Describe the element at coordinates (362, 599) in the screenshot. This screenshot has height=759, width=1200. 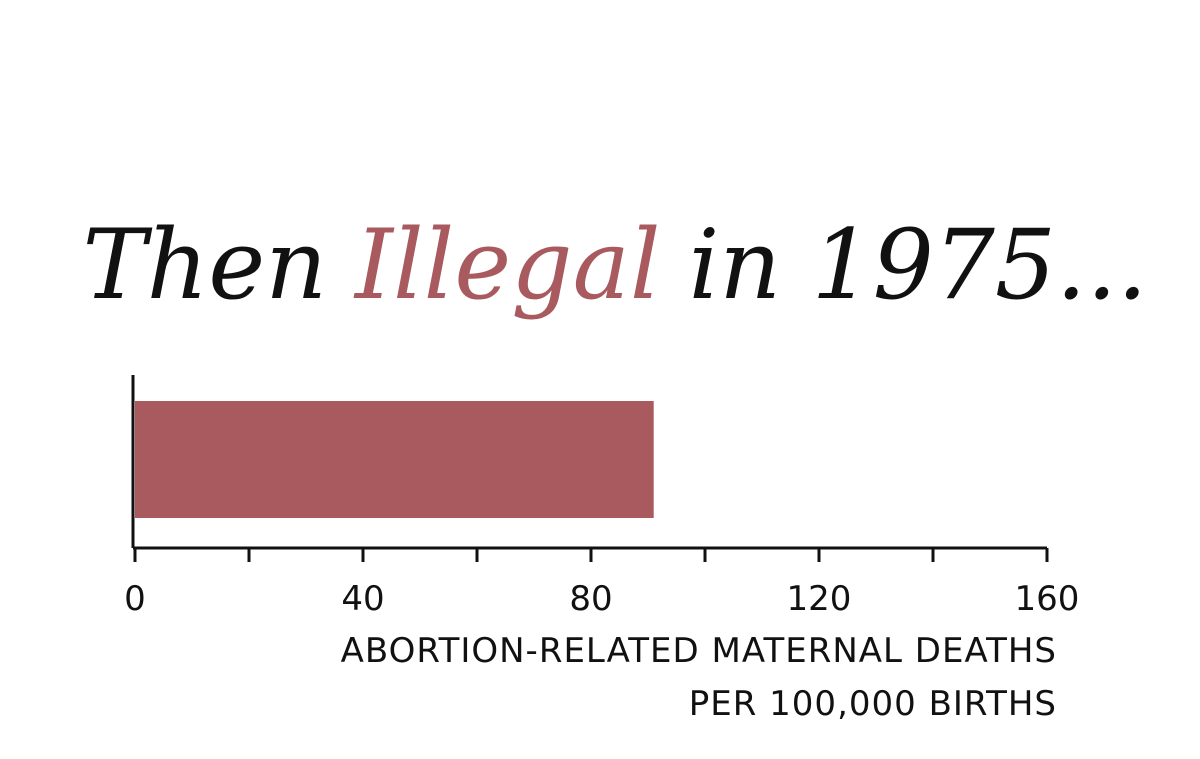
I see `x-tick-label: 40` at that location.